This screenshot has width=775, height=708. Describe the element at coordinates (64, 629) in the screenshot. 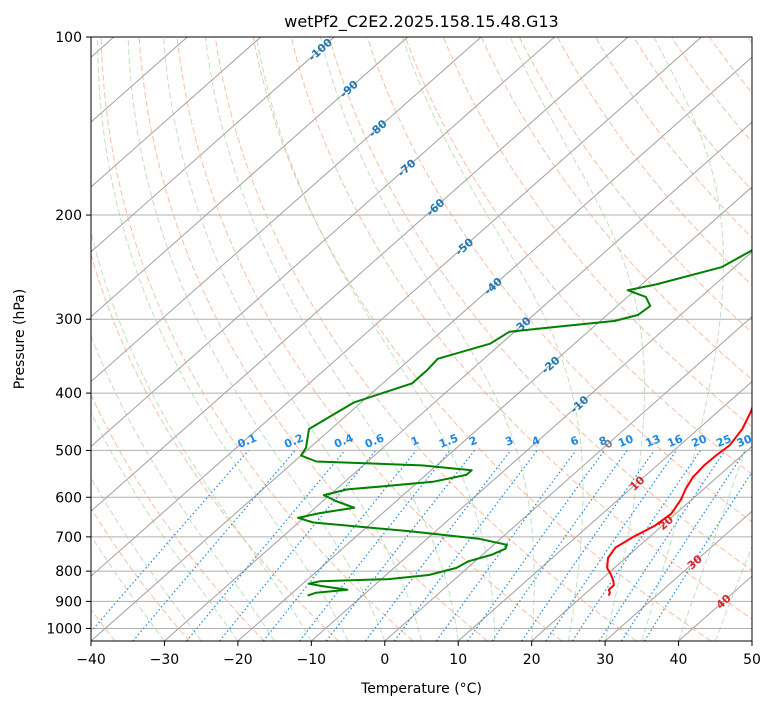

I see `y-tick-label: 1000` at that location.